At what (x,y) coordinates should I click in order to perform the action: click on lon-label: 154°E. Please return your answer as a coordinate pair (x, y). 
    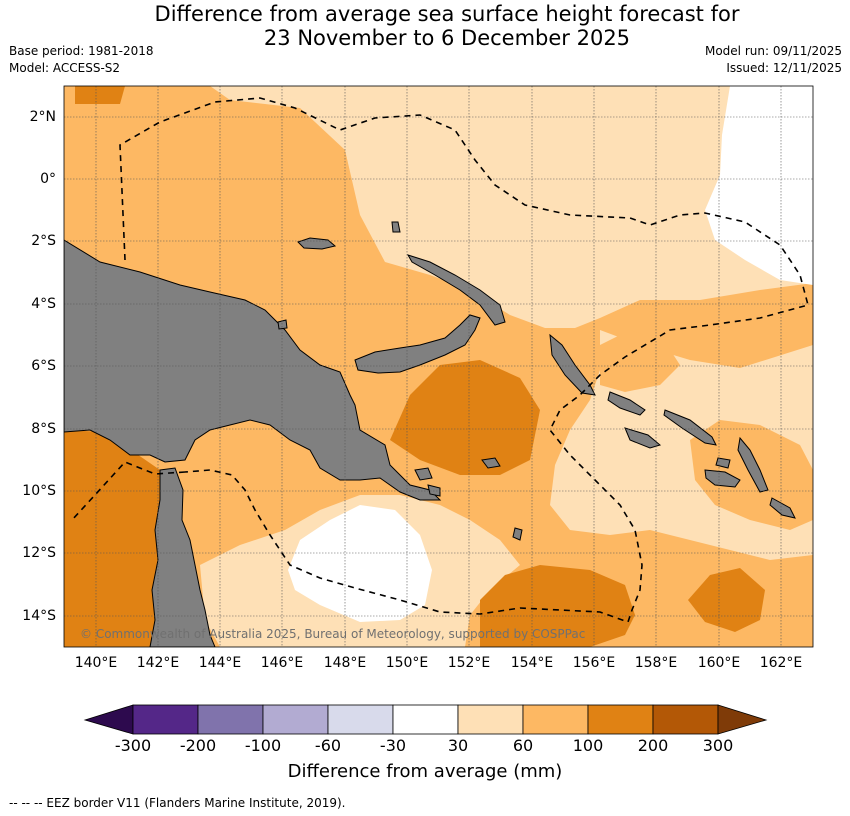
    Looking at the image, I should click on (532, 663).